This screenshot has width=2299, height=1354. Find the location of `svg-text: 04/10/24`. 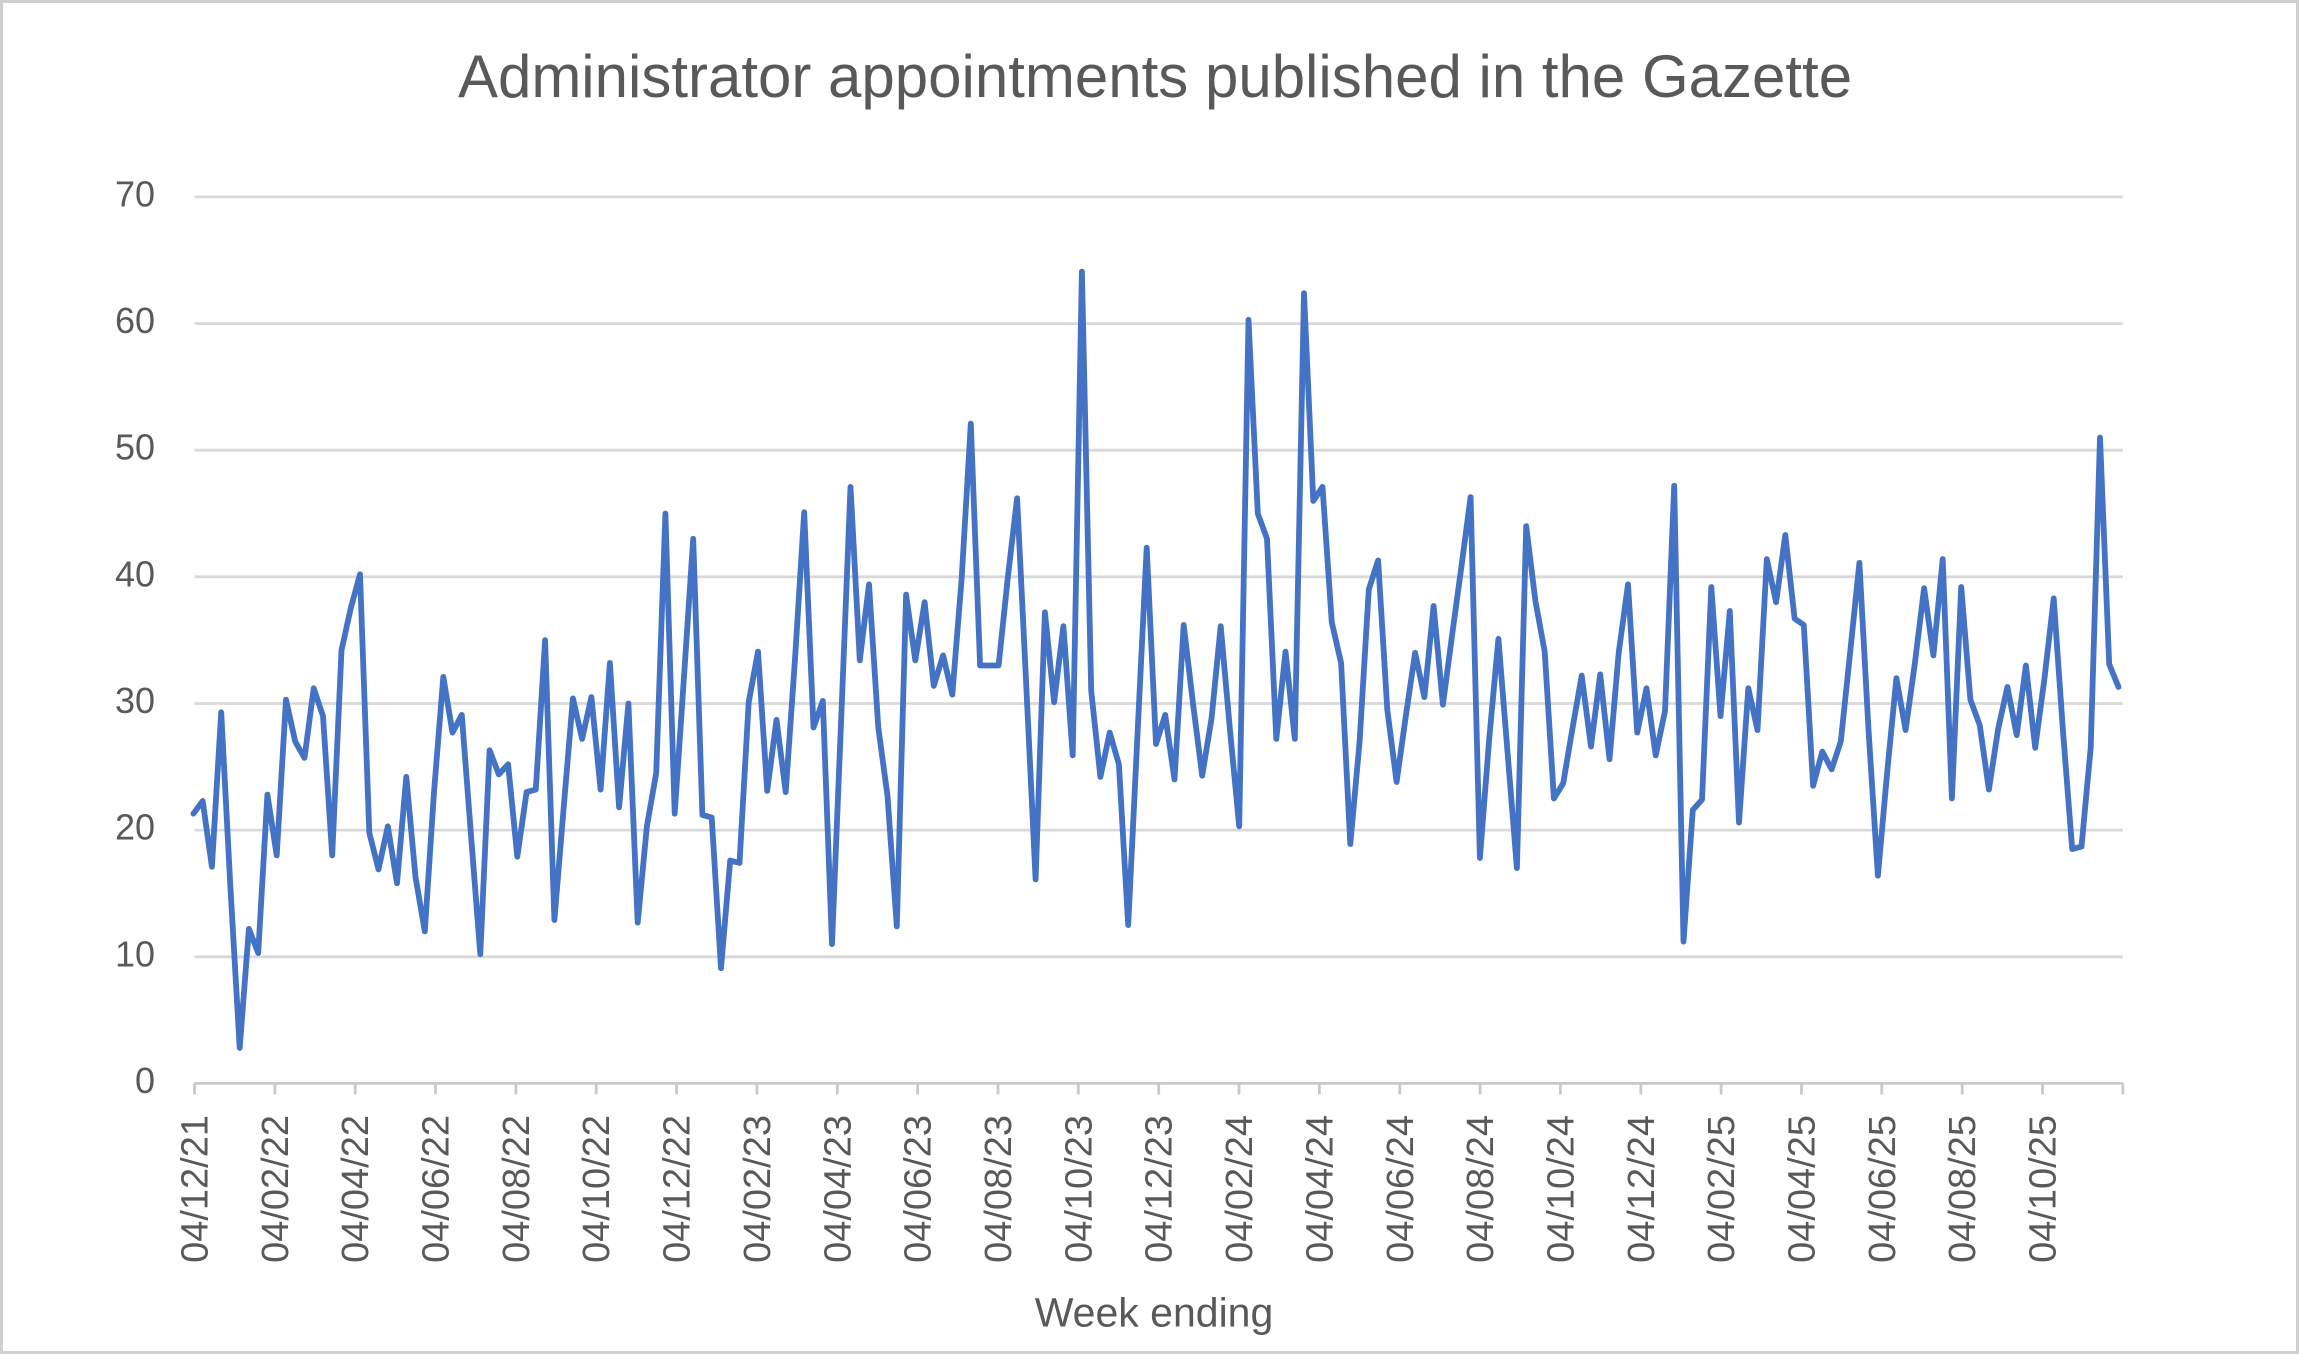

svg-text: 04/10/24 is located at coordinates (1561, 1189).